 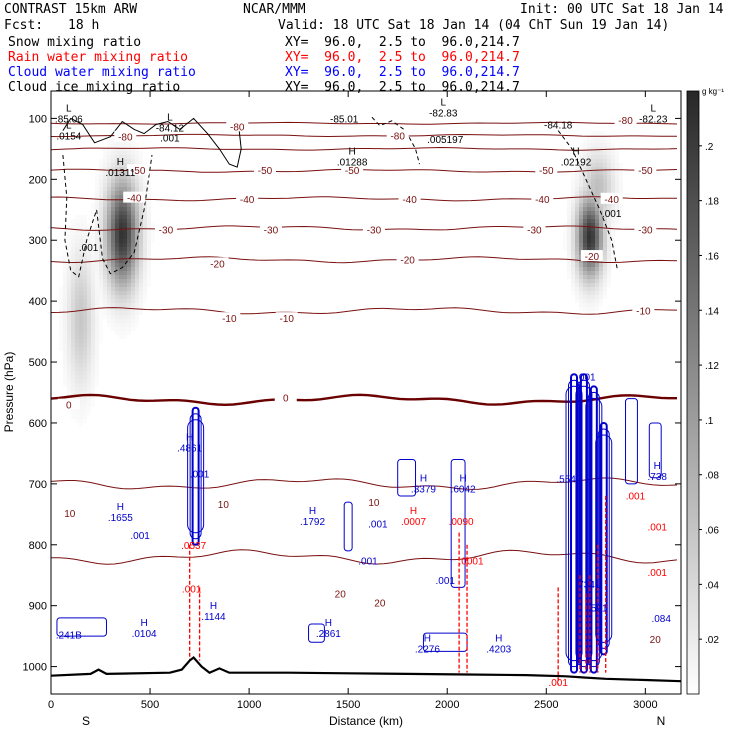 What do you see at coordinates (712, 256) in the screenshot?
I see `colorbar-tick-label: .16` at bounding box center [712, 256].